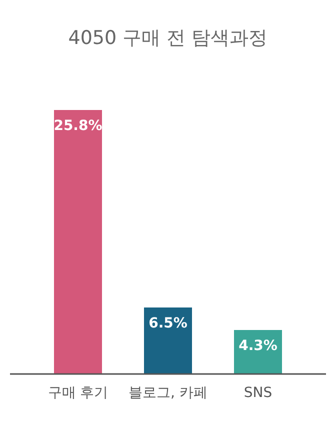 The image size is (336, 446). Describe the element at coordinates (168, 323) in the screenshot. I see `data-label: 6.5%` at that location.